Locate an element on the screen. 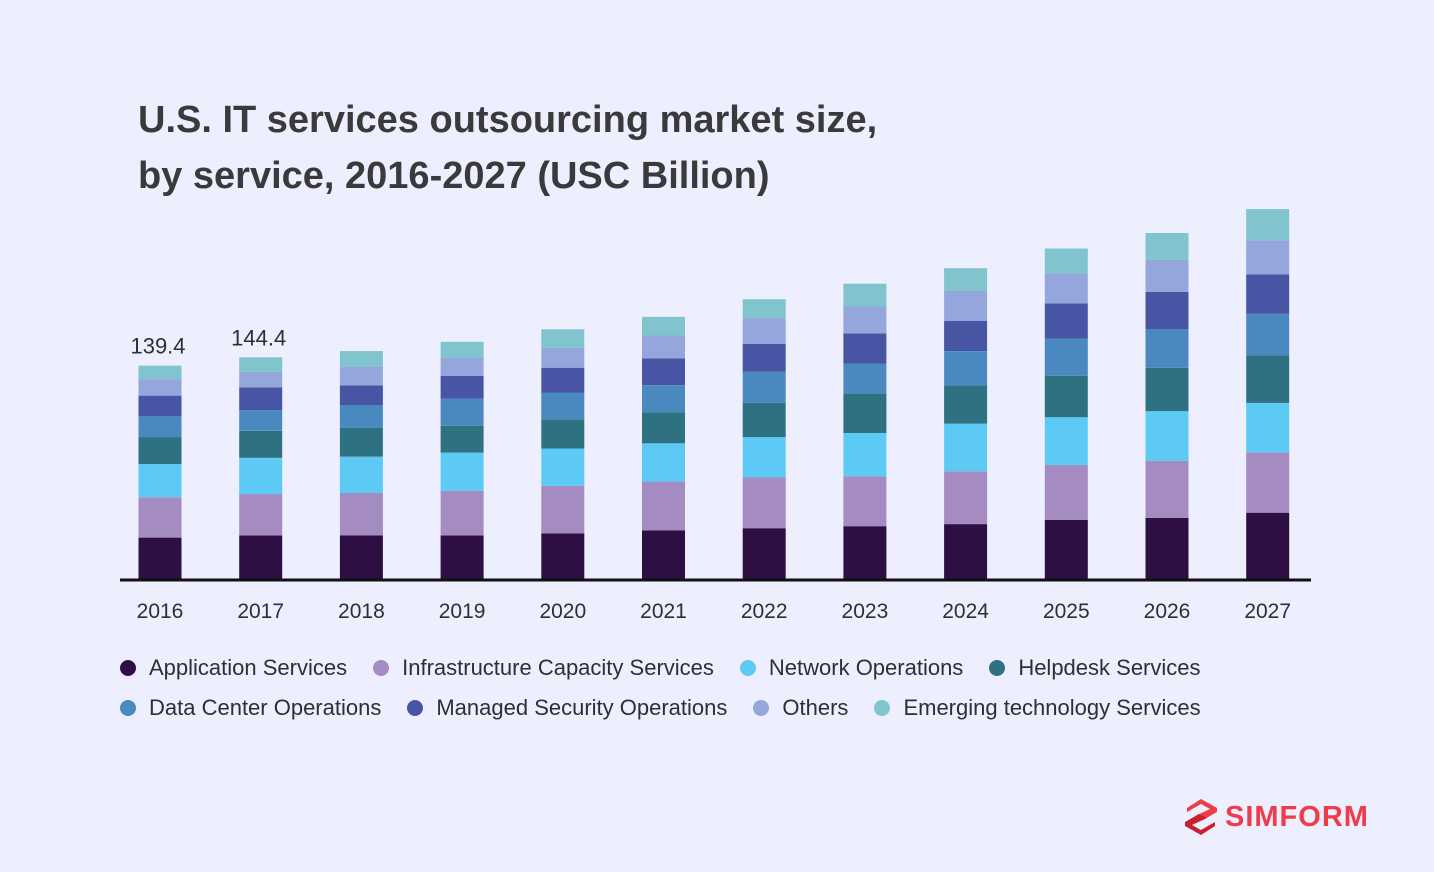 The image size is (1434, 872). bar-segment-2024-managed-security-operations is located at coordinates (966, 336).